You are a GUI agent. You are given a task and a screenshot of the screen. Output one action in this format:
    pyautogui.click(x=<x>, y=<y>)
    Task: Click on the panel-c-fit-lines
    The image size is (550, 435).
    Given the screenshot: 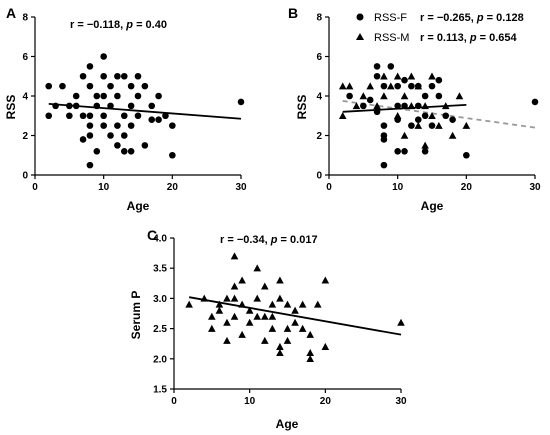 What is the action you would take?
    pyautogui.click(x=295, y=316)
    